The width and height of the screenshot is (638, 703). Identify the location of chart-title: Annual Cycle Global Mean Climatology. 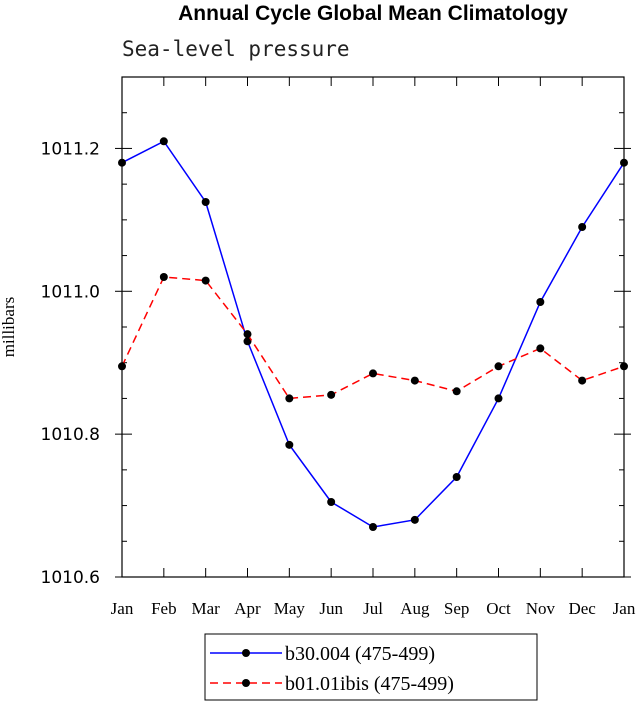
(373, 13).